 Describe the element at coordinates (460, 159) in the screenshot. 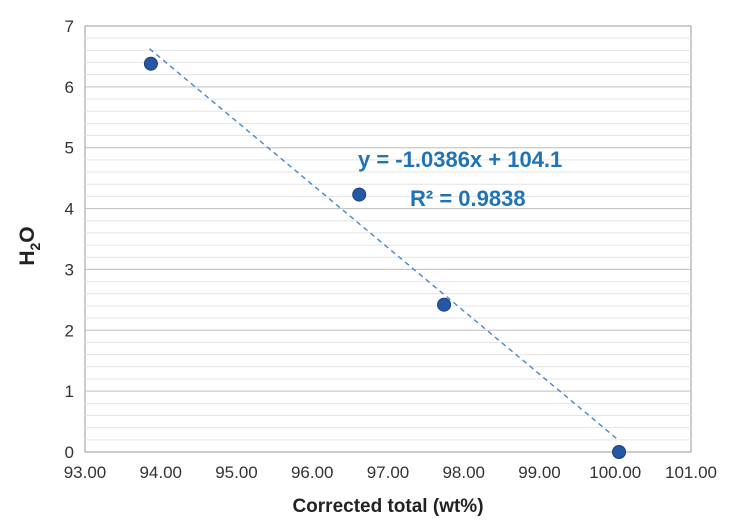

I see `trendline-equation: y = -1.0386x + 104.1` at that location.